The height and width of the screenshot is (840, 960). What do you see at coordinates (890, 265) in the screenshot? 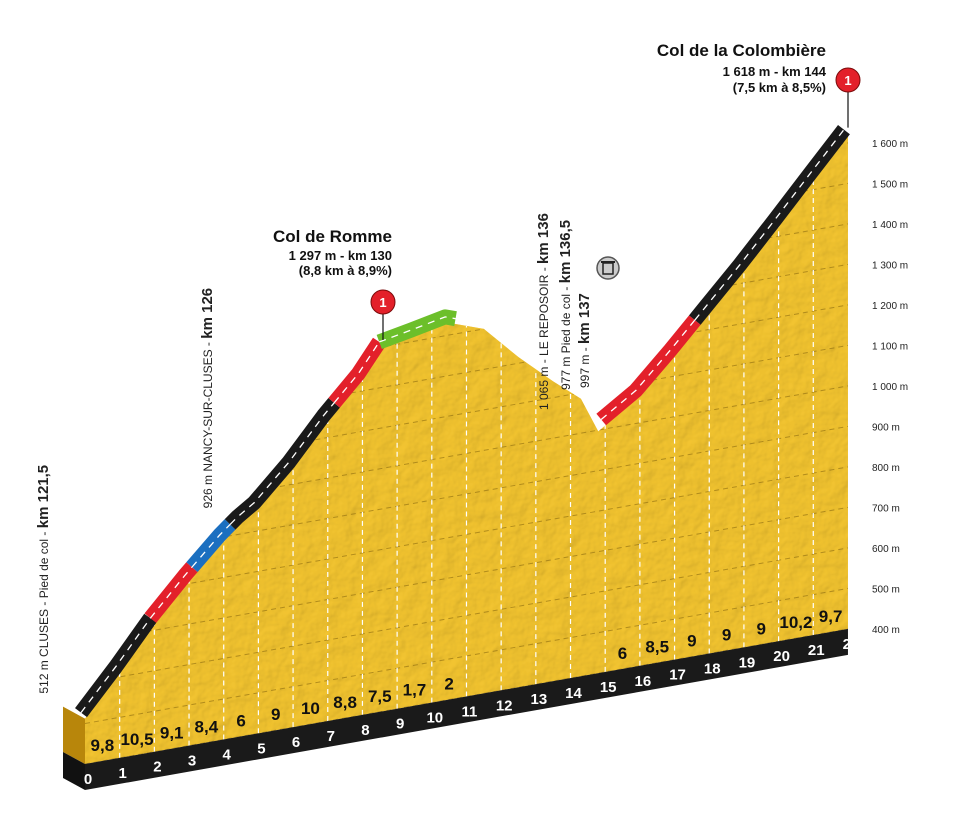
I see `y-tick-label: 1 300 m` at bounding box center [890, 265].